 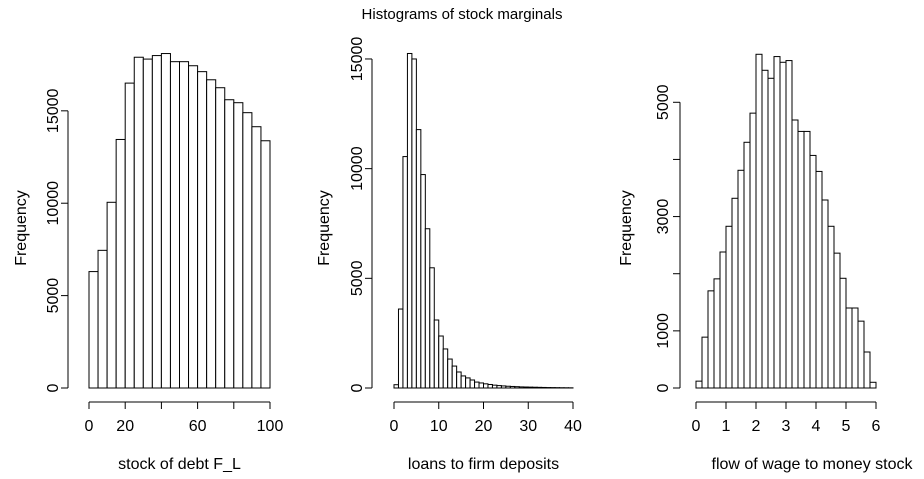 What do you see at coordinates (663, 217) in the screenshot?
I see `y-tick-label: 3000` at bounding box center [663, 217].